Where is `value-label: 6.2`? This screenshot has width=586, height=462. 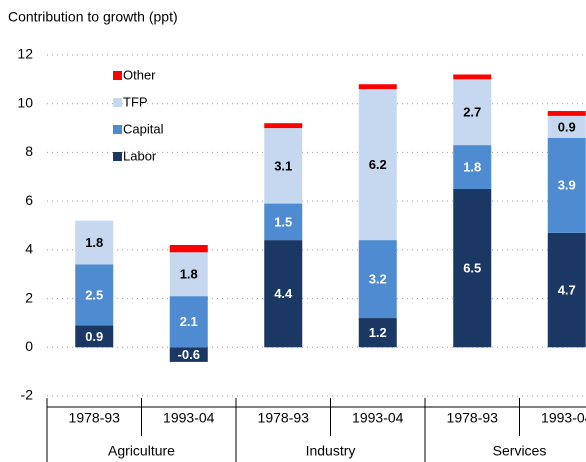
value-label: 6.2 is located at coordinates (378, 164).